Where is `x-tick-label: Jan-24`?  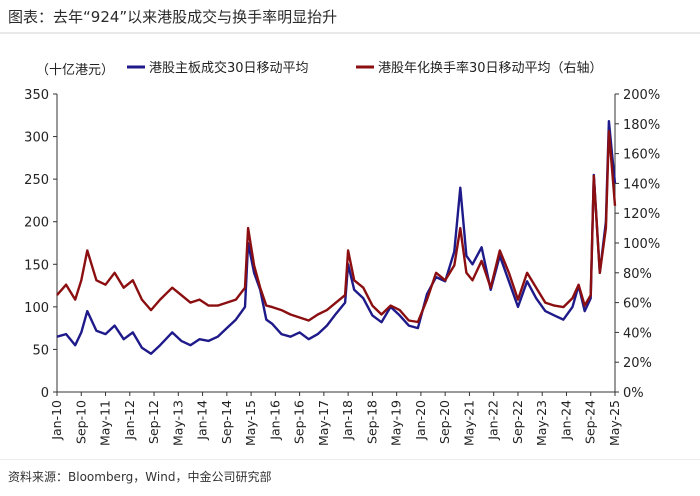
x-tick-label: Jan-24 is located at coordinates (565, 420).